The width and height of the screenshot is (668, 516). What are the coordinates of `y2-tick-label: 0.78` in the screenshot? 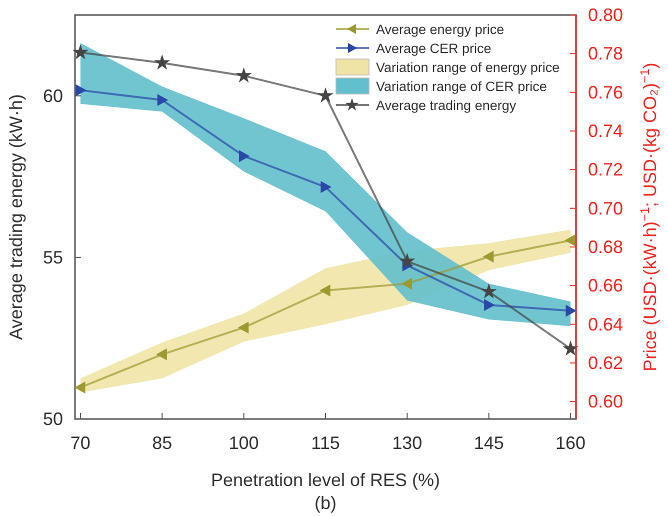 It's located at (606, 54).